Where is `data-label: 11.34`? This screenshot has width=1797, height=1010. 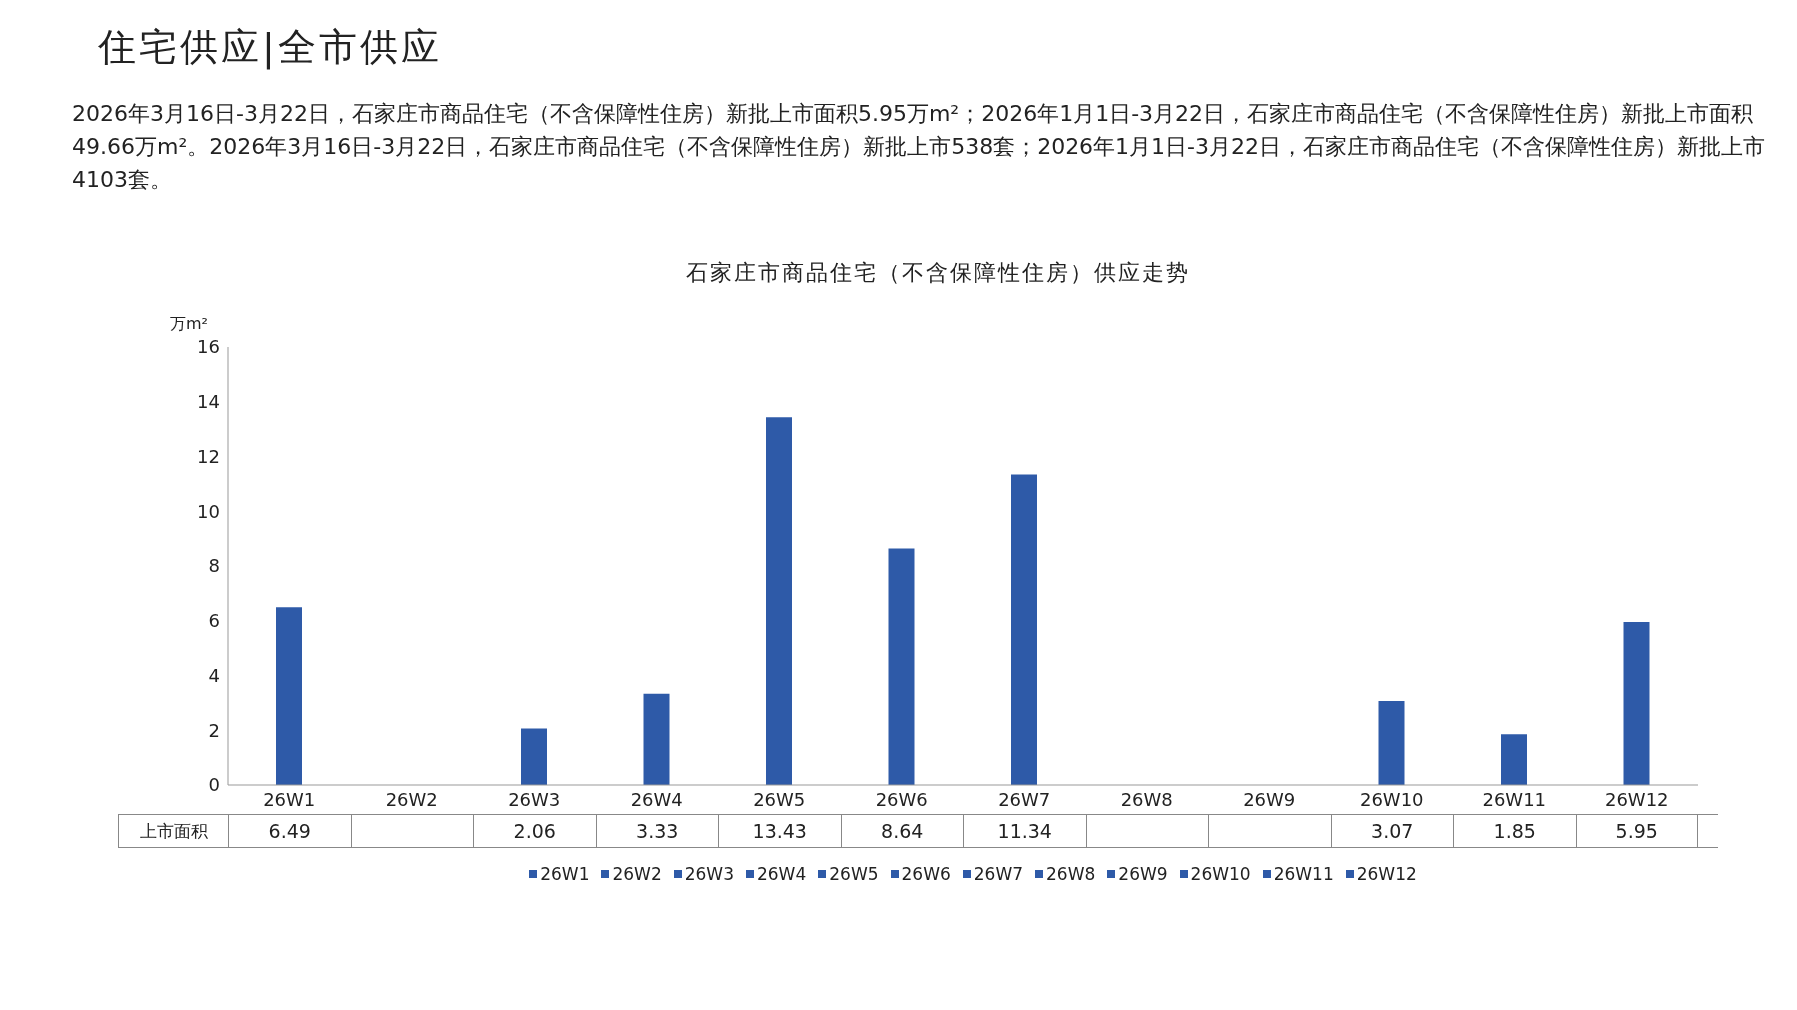 data-label: 11.34 is located at coordinates (1024, 831).